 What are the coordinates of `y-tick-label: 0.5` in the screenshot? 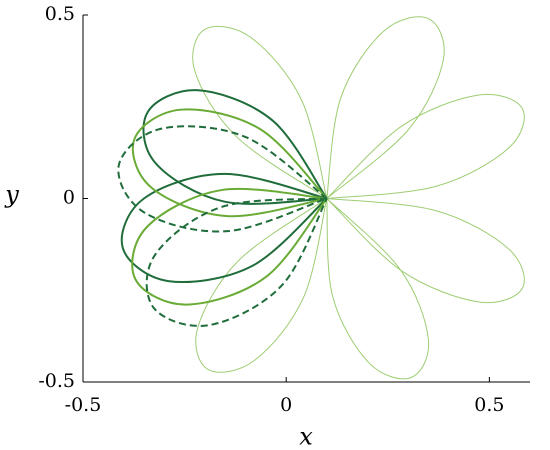 It's located at (60, 14).